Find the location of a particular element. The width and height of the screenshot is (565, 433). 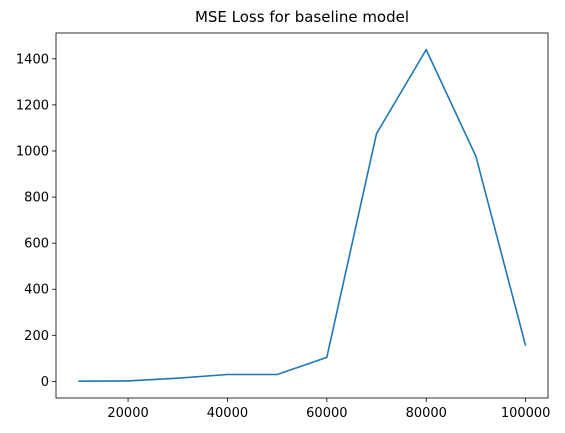

y-tick-label: 1200 is located at coordinates (32, 105).